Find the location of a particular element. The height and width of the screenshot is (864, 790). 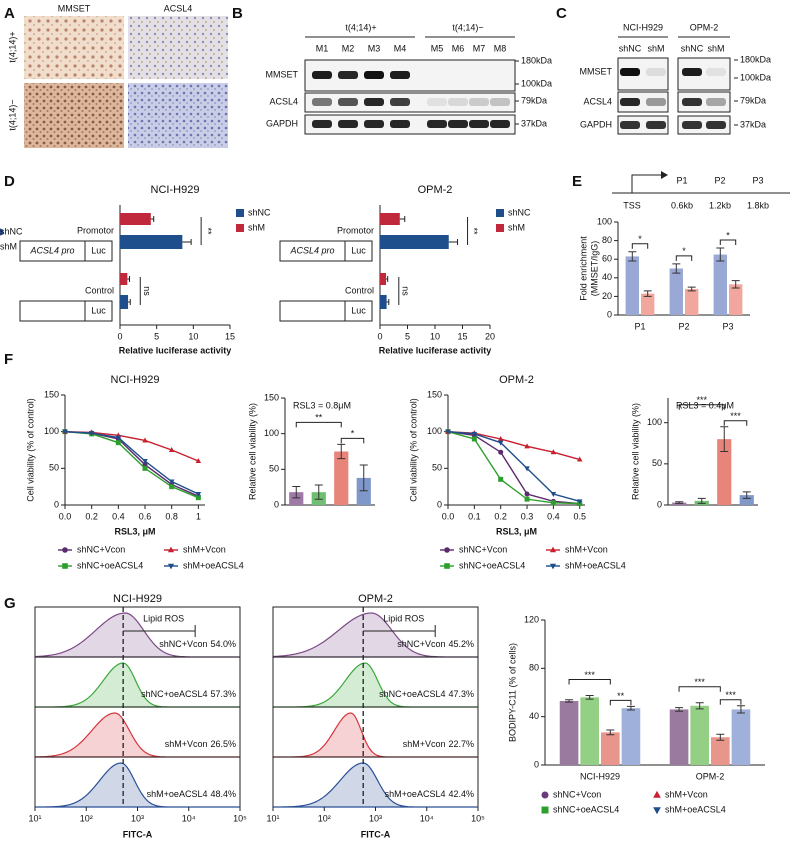

marker-label: 37kDa is located at coordinates (534, 123).